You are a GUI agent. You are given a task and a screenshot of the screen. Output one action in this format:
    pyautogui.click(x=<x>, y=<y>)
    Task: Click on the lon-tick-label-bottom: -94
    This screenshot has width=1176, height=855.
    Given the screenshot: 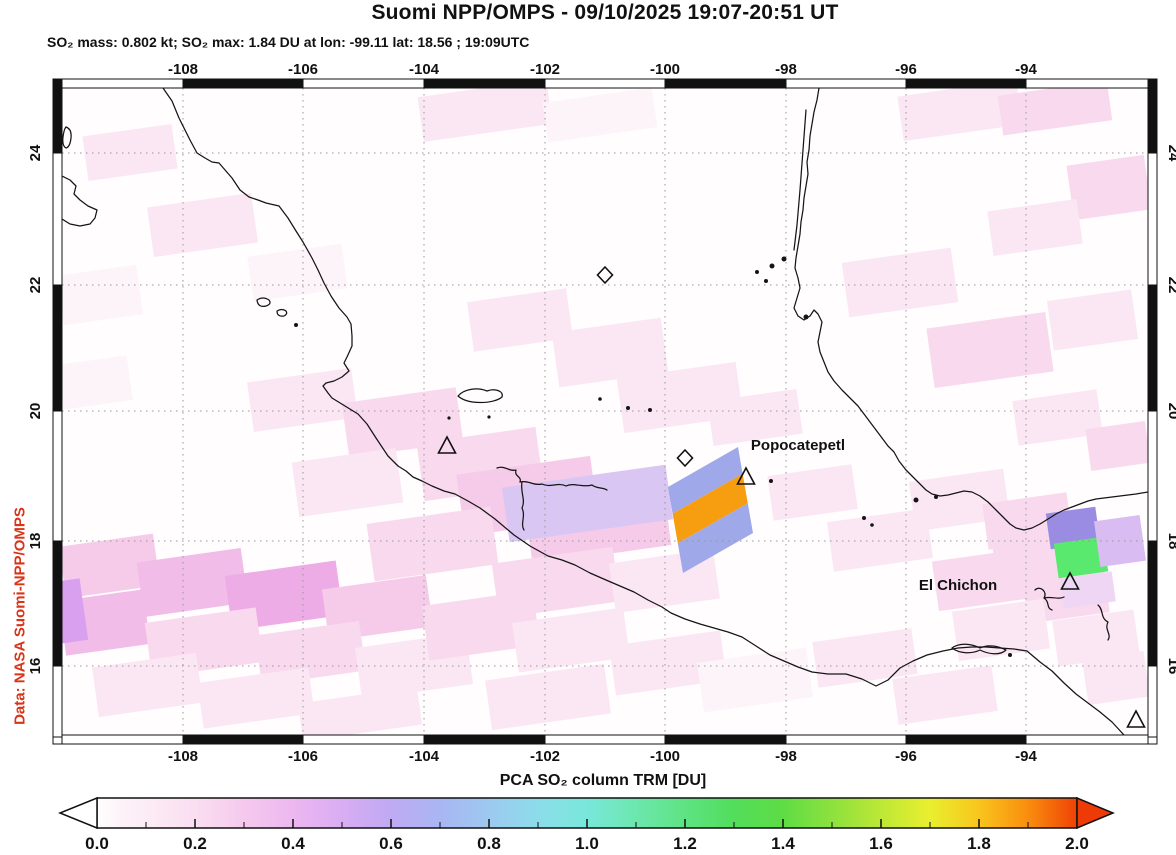 What is the action you would take?
    pyautogui.click(x=1026, y=756)
    